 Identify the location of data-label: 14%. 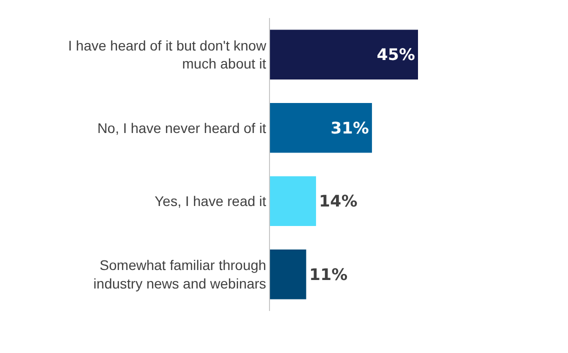
(338, 201).